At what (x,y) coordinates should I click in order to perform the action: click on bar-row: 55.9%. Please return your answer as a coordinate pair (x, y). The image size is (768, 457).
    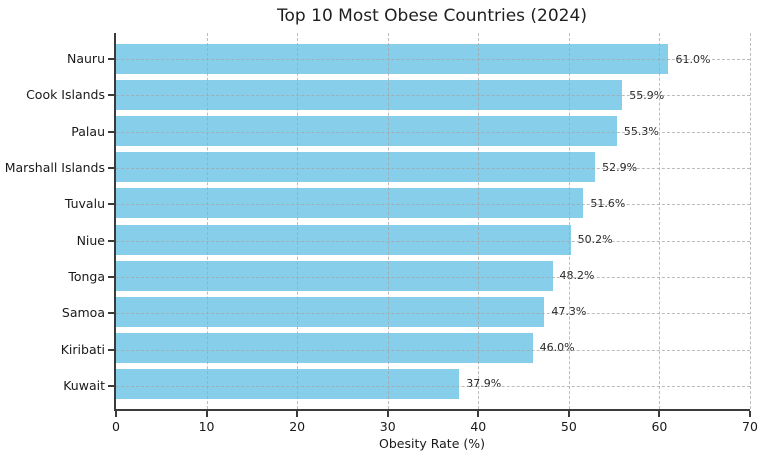
    Looking at the image, I should click on (433, 95).